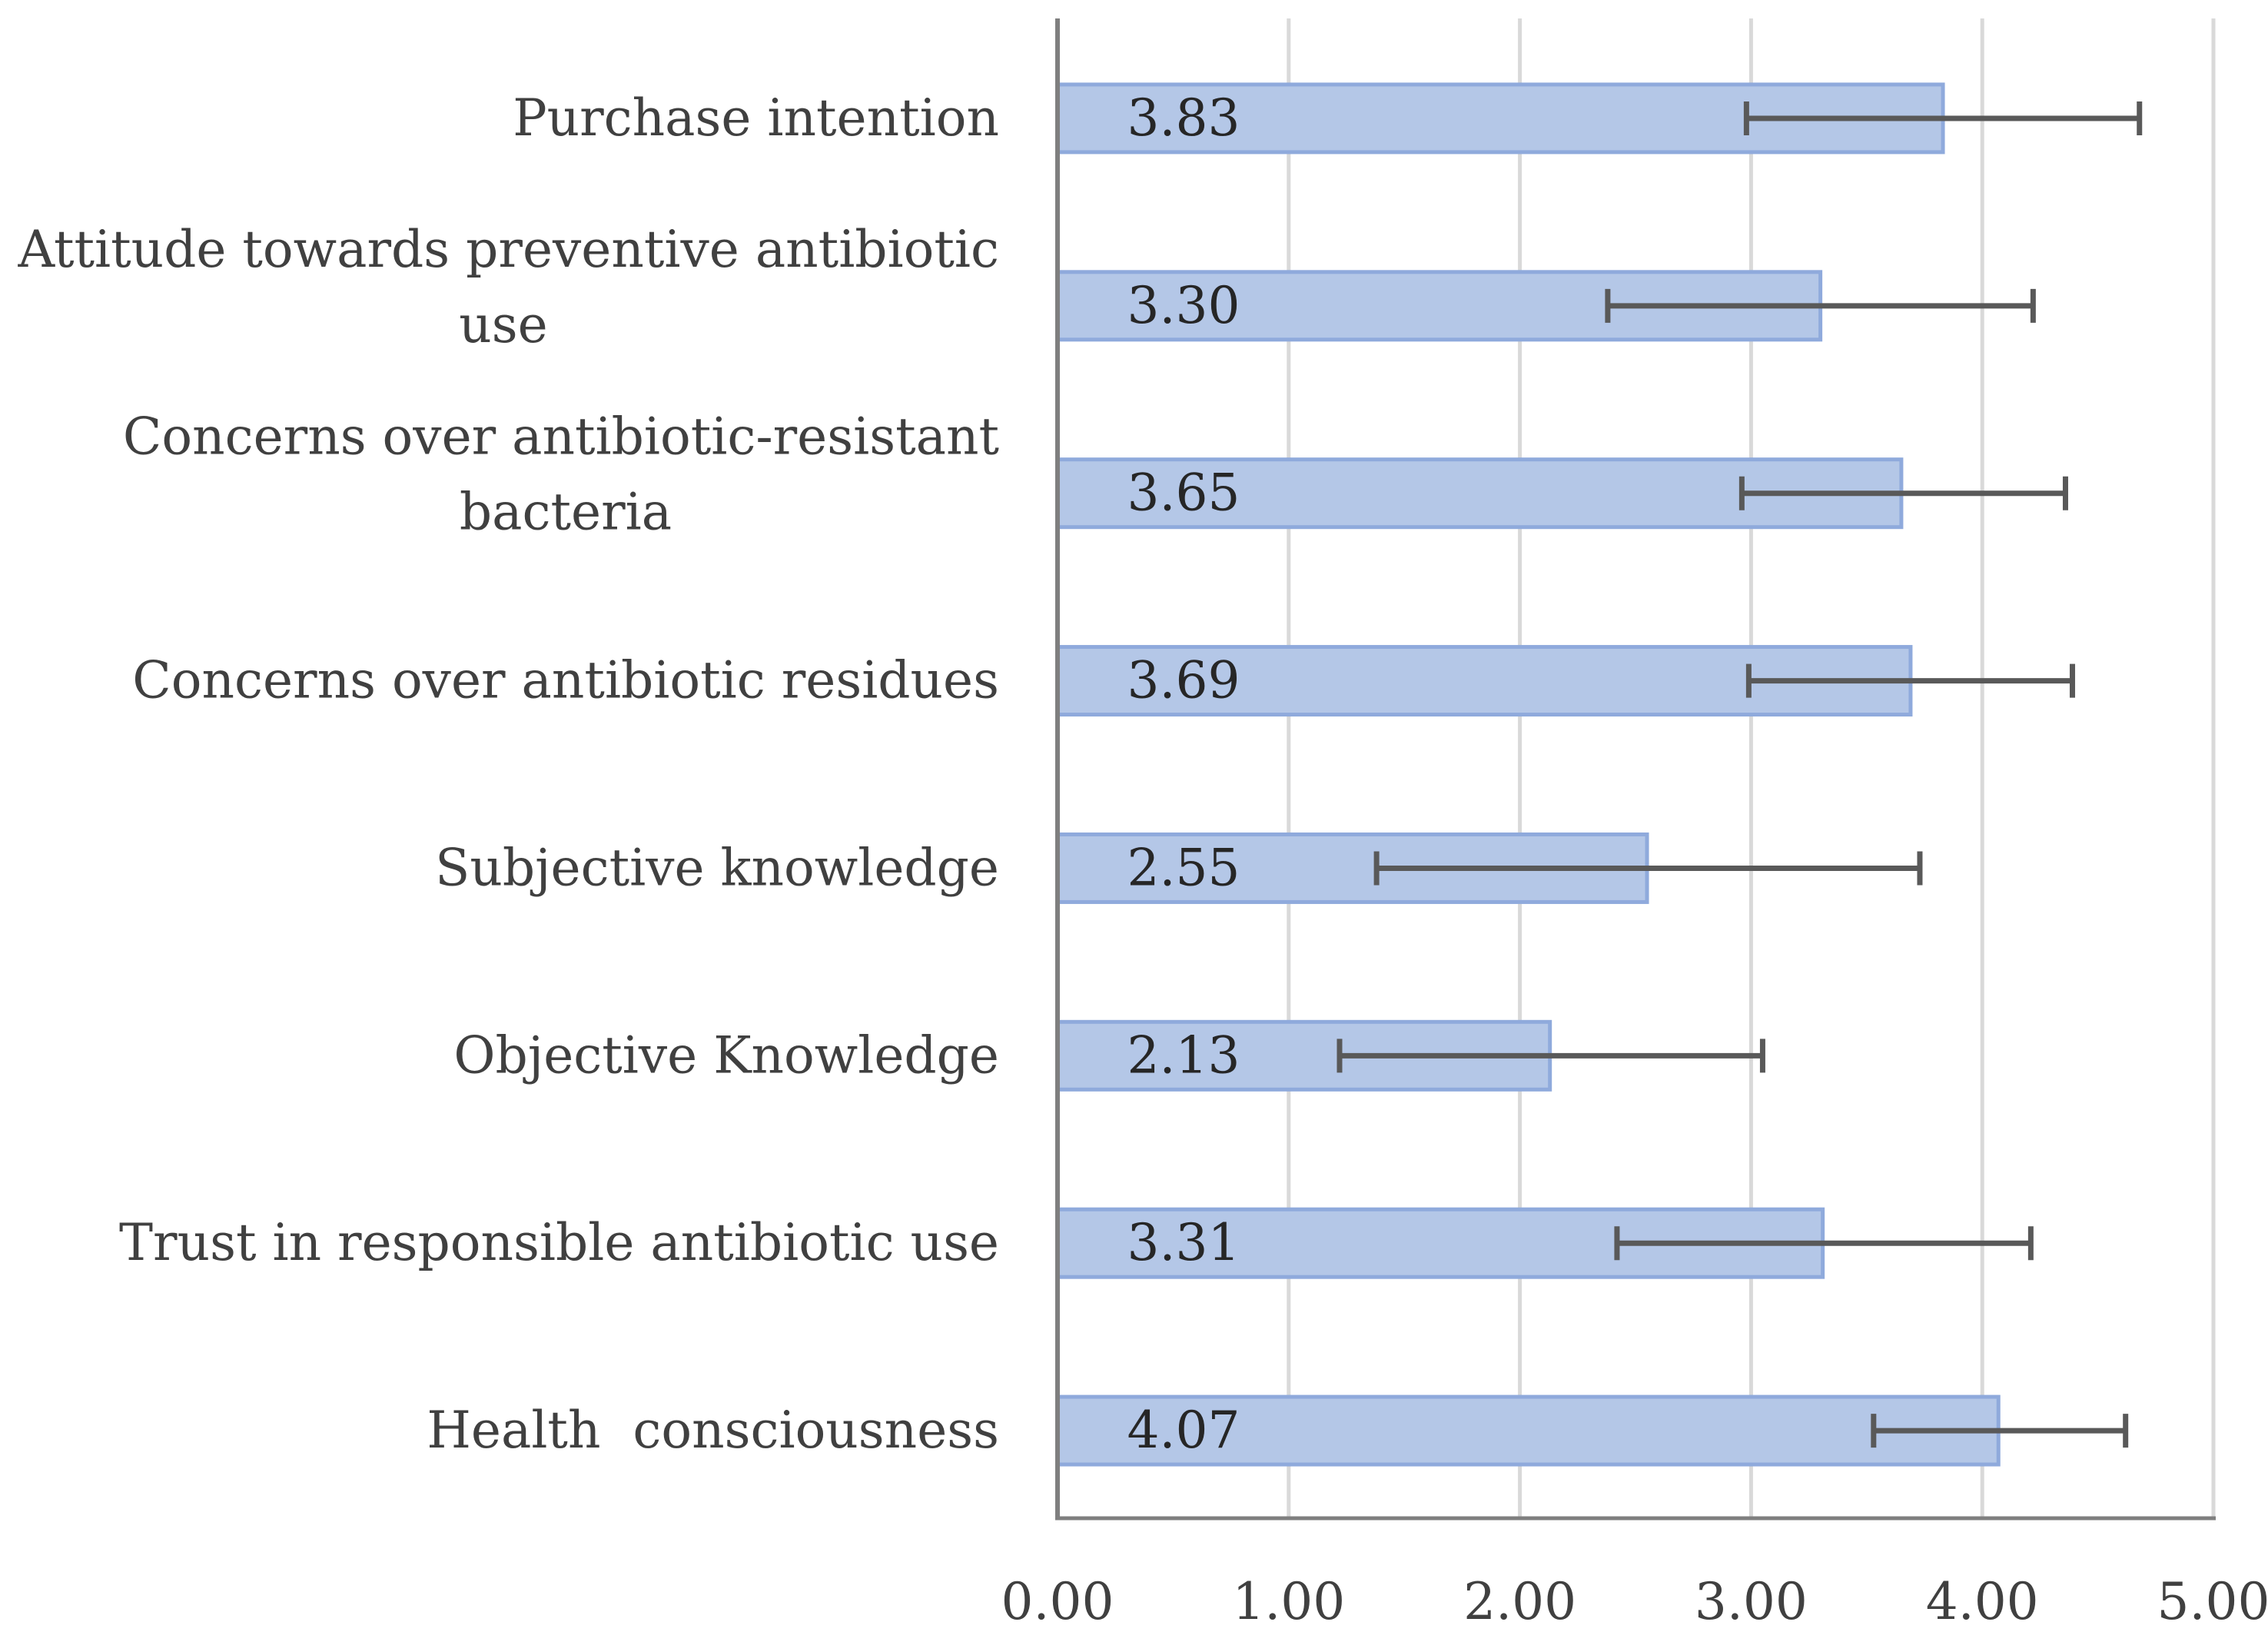 This screenshot has height=1642, width=2268. Describe the element at coordinates (1183, 118) in the screenshot. I see `data-label: 3.83` at that location.